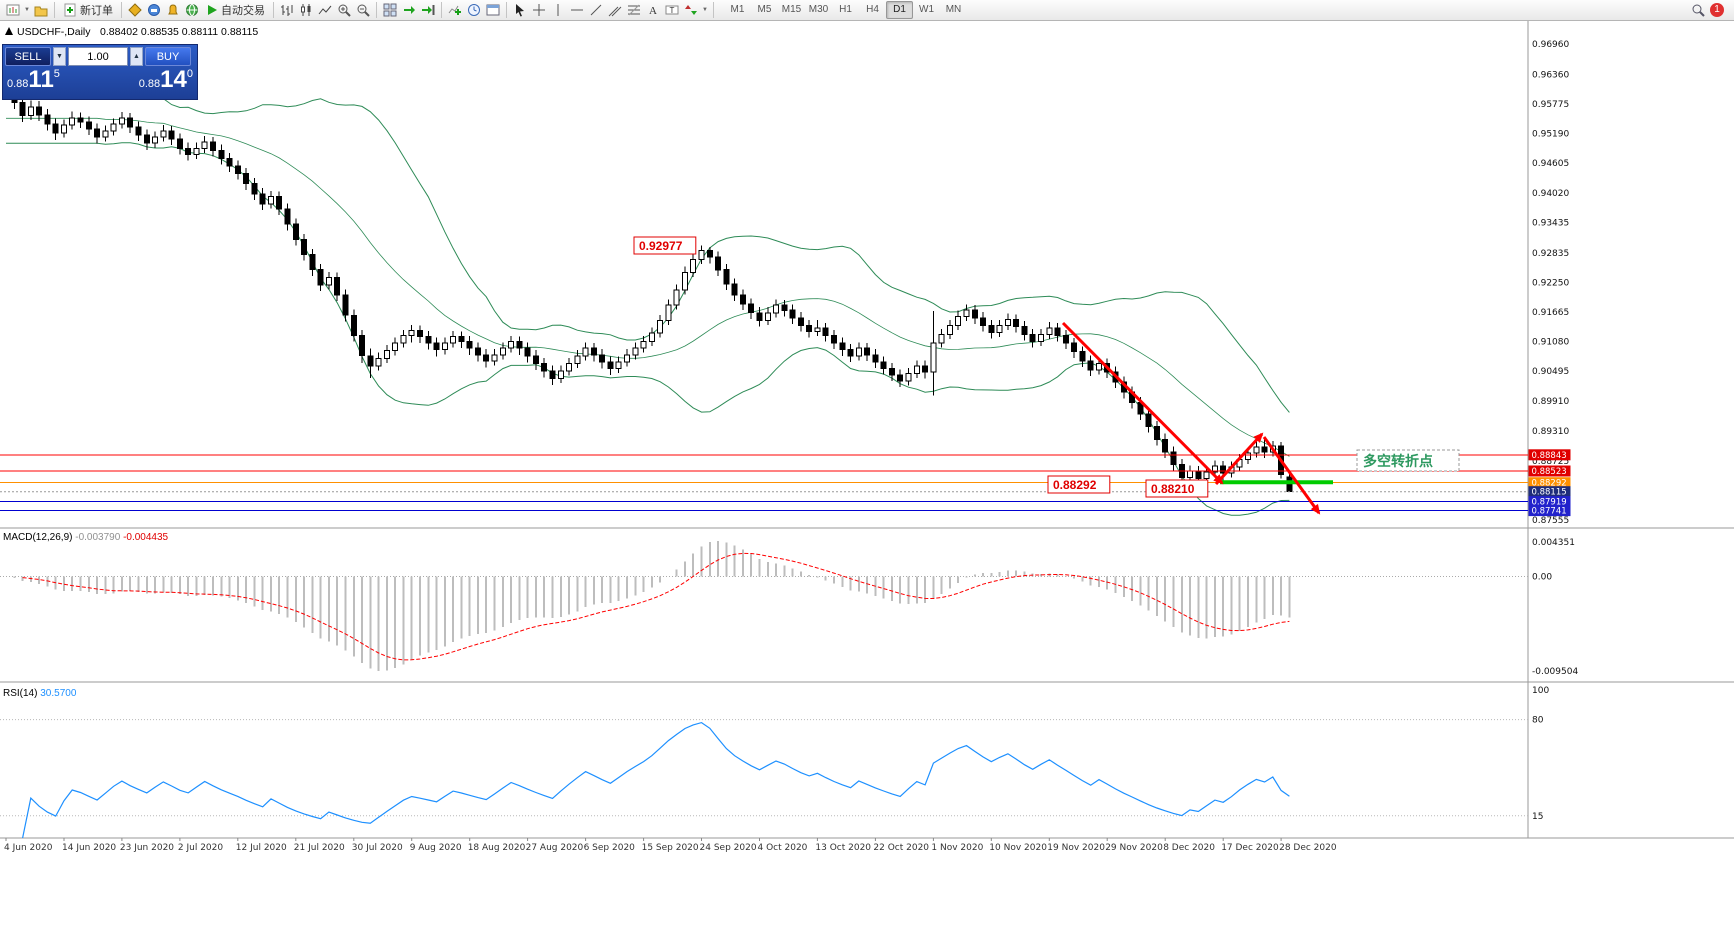 Image resolution: width=1734 pixels, height=945 pixels. I want to click on text-tool-icon: A, so click(653, 10).